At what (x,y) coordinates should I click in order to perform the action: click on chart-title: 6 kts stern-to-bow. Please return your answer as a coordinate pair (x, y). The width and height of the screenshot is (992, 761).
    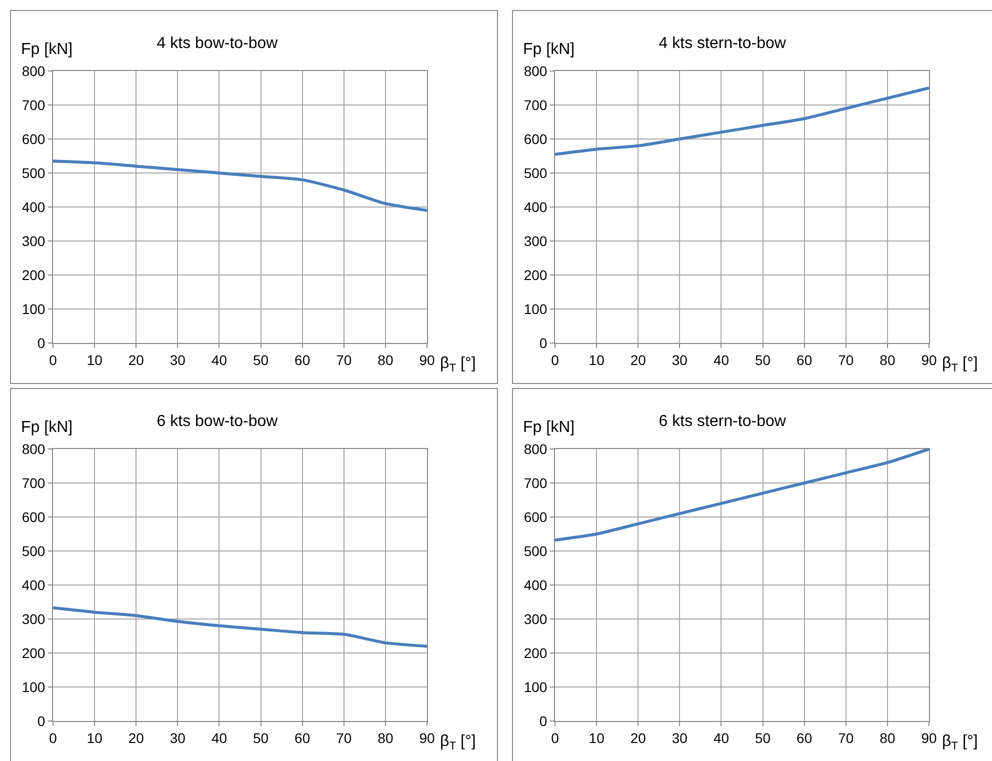
    Looking at the image, I should click on (722, 421).